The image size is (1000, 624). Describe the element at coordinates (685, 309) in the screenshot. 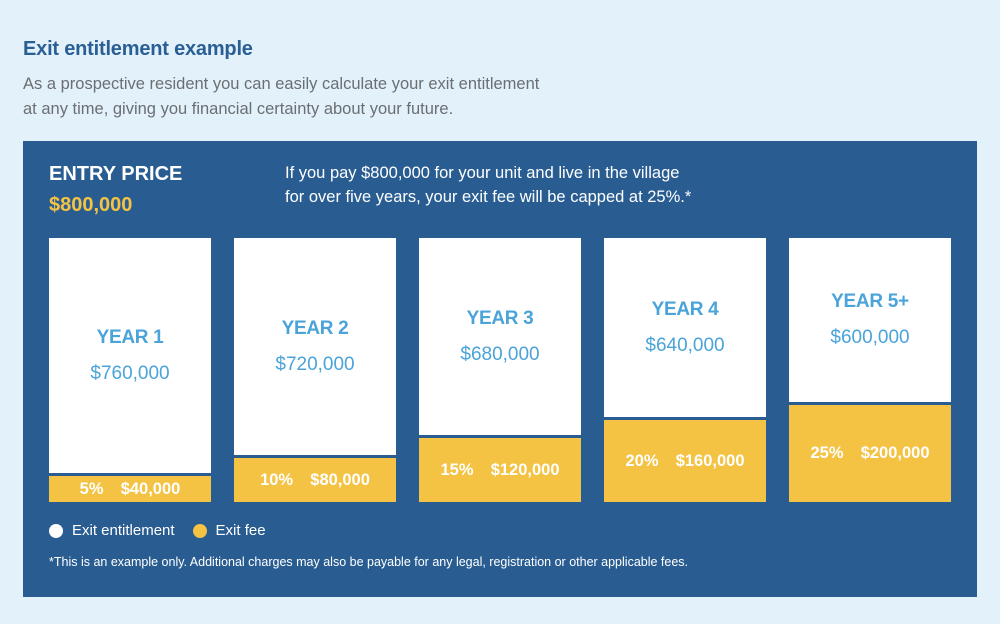

I see `bar-year-label: YEAR 4` at that location.